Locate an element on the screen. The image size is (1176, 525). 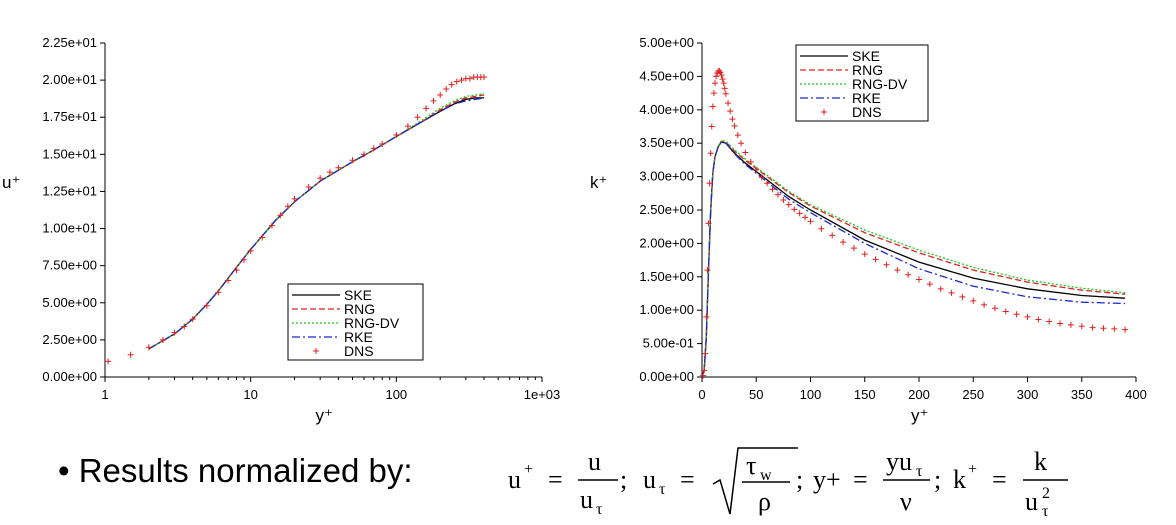
y-tick-label: 1.00e+00 is located at coordinates (666, 309).